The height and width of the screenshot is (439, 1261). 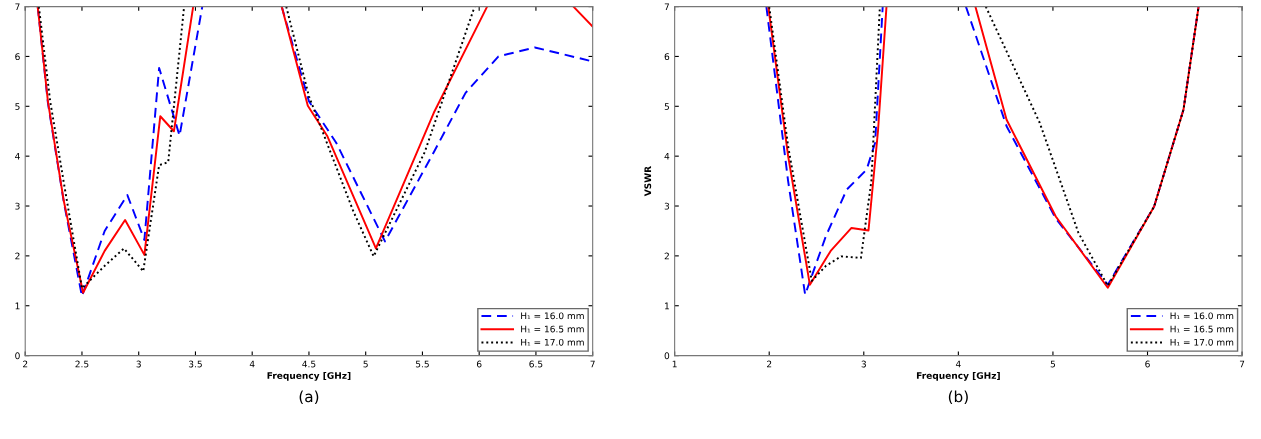 What do you see at coordinates (82, 364) in the screenshot?
I see `x-tick-label: 2.5` at bounding box center [82, 364].